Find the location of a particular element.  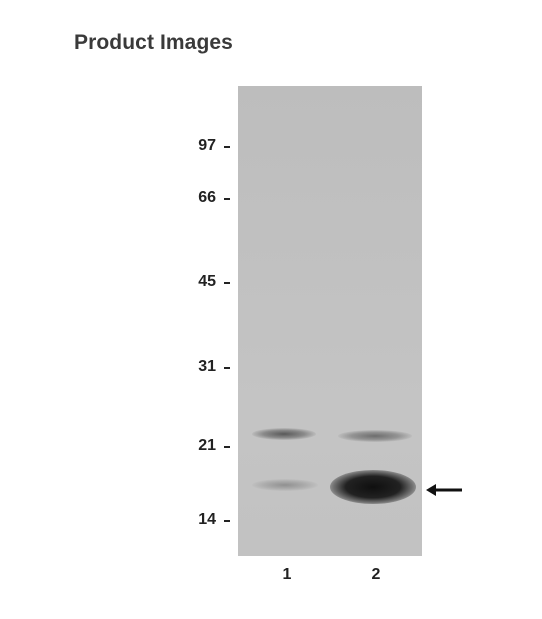

marker-21: 21 is located at coordinates (195, 446).